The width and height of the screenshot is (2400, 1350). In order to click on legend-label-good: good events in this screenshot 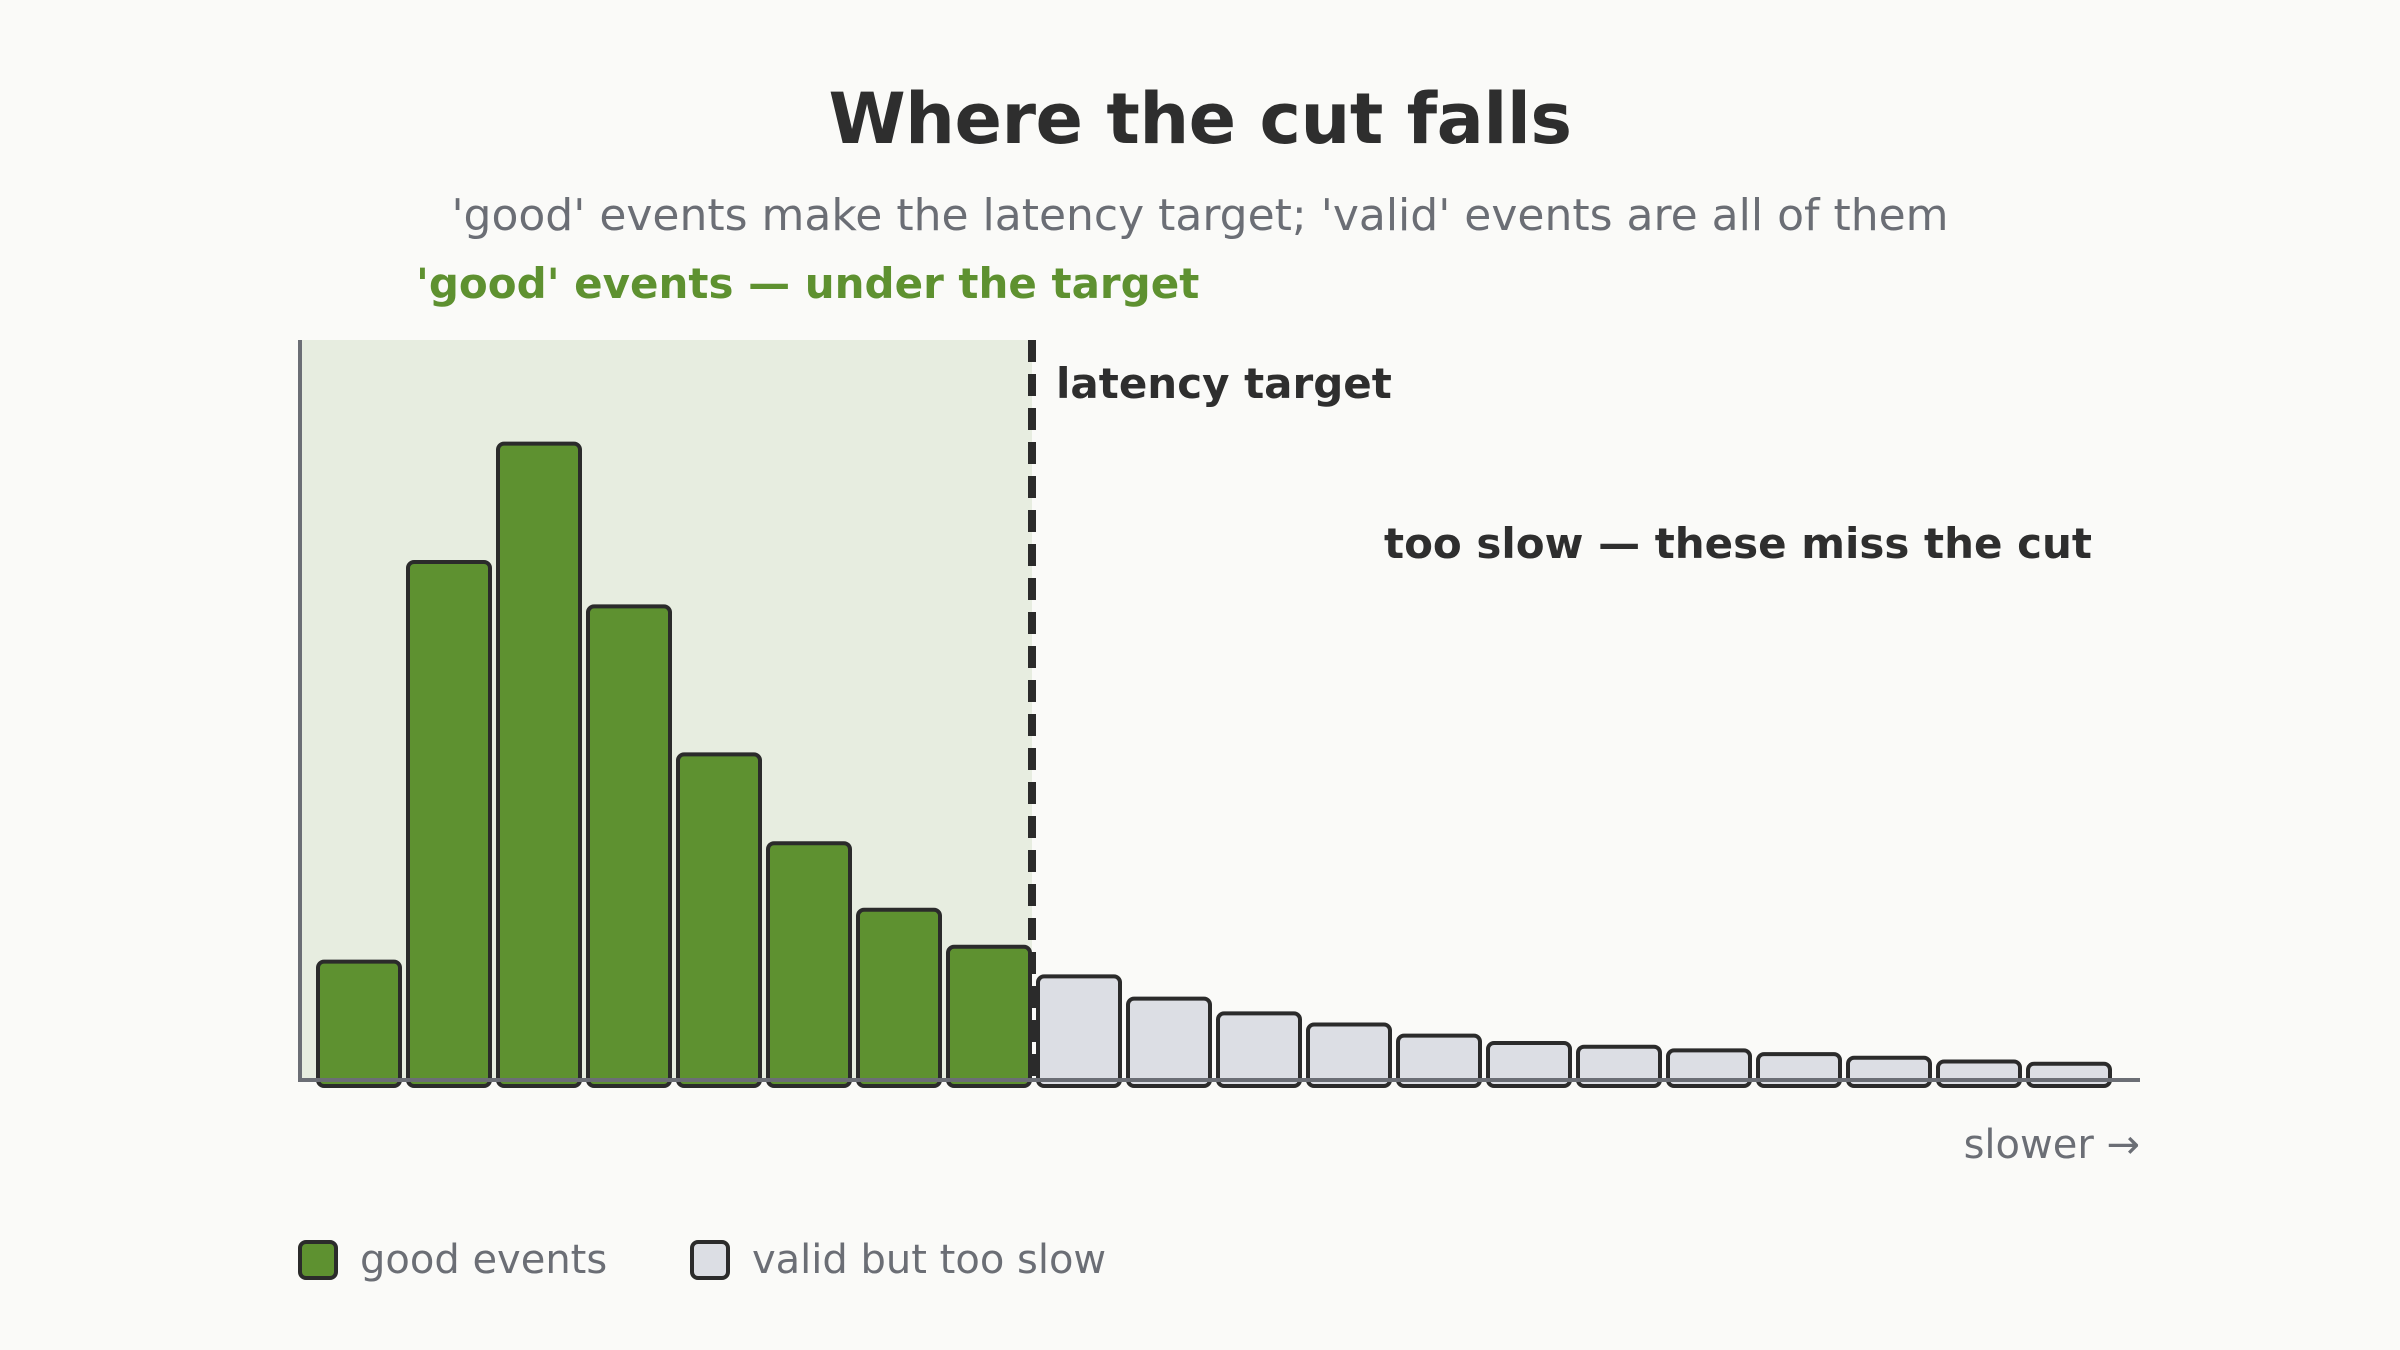, I will do `click(484, 1260)`.